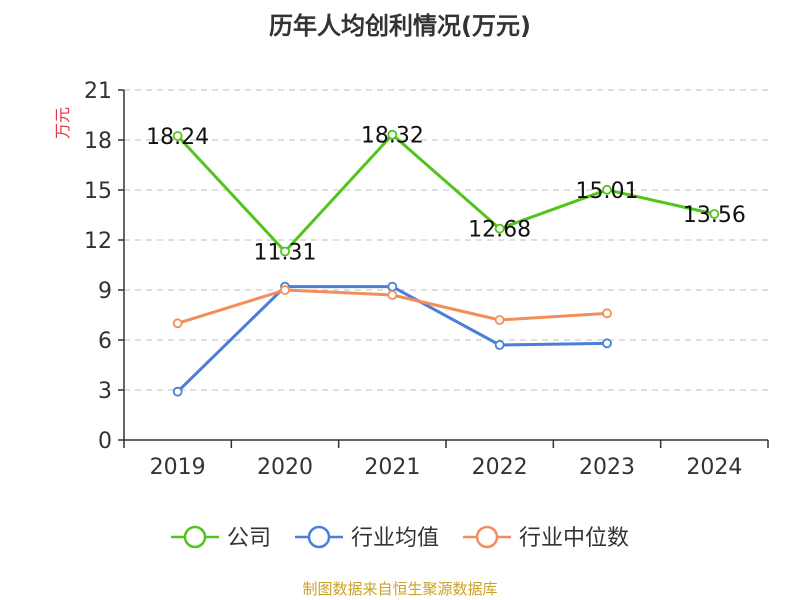  What do you see at coordinates (500, 467) in the screenshot?
I see `x-tick-label: 2022` at bounding box center [500, 467].